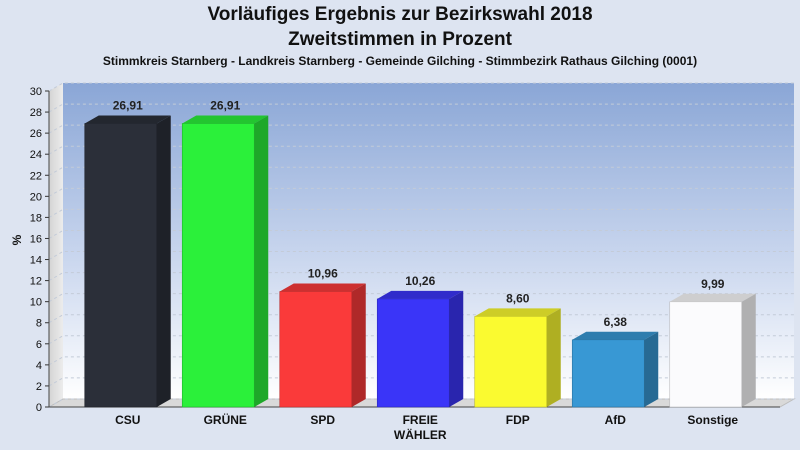 The width and height of the screenshot is (800, 450). I want to click on y-tick-label: 24, so click(36, 155).